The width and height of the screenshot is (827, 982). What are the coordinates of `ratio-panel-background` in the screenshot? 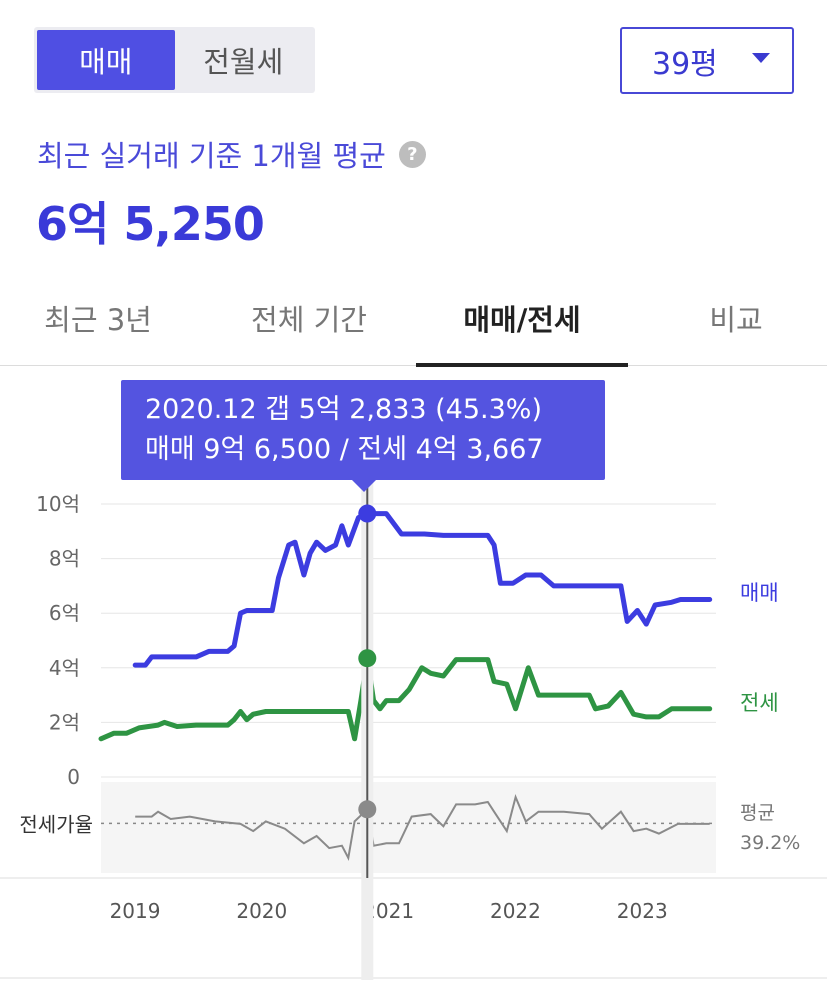 It's located at (408, 827).